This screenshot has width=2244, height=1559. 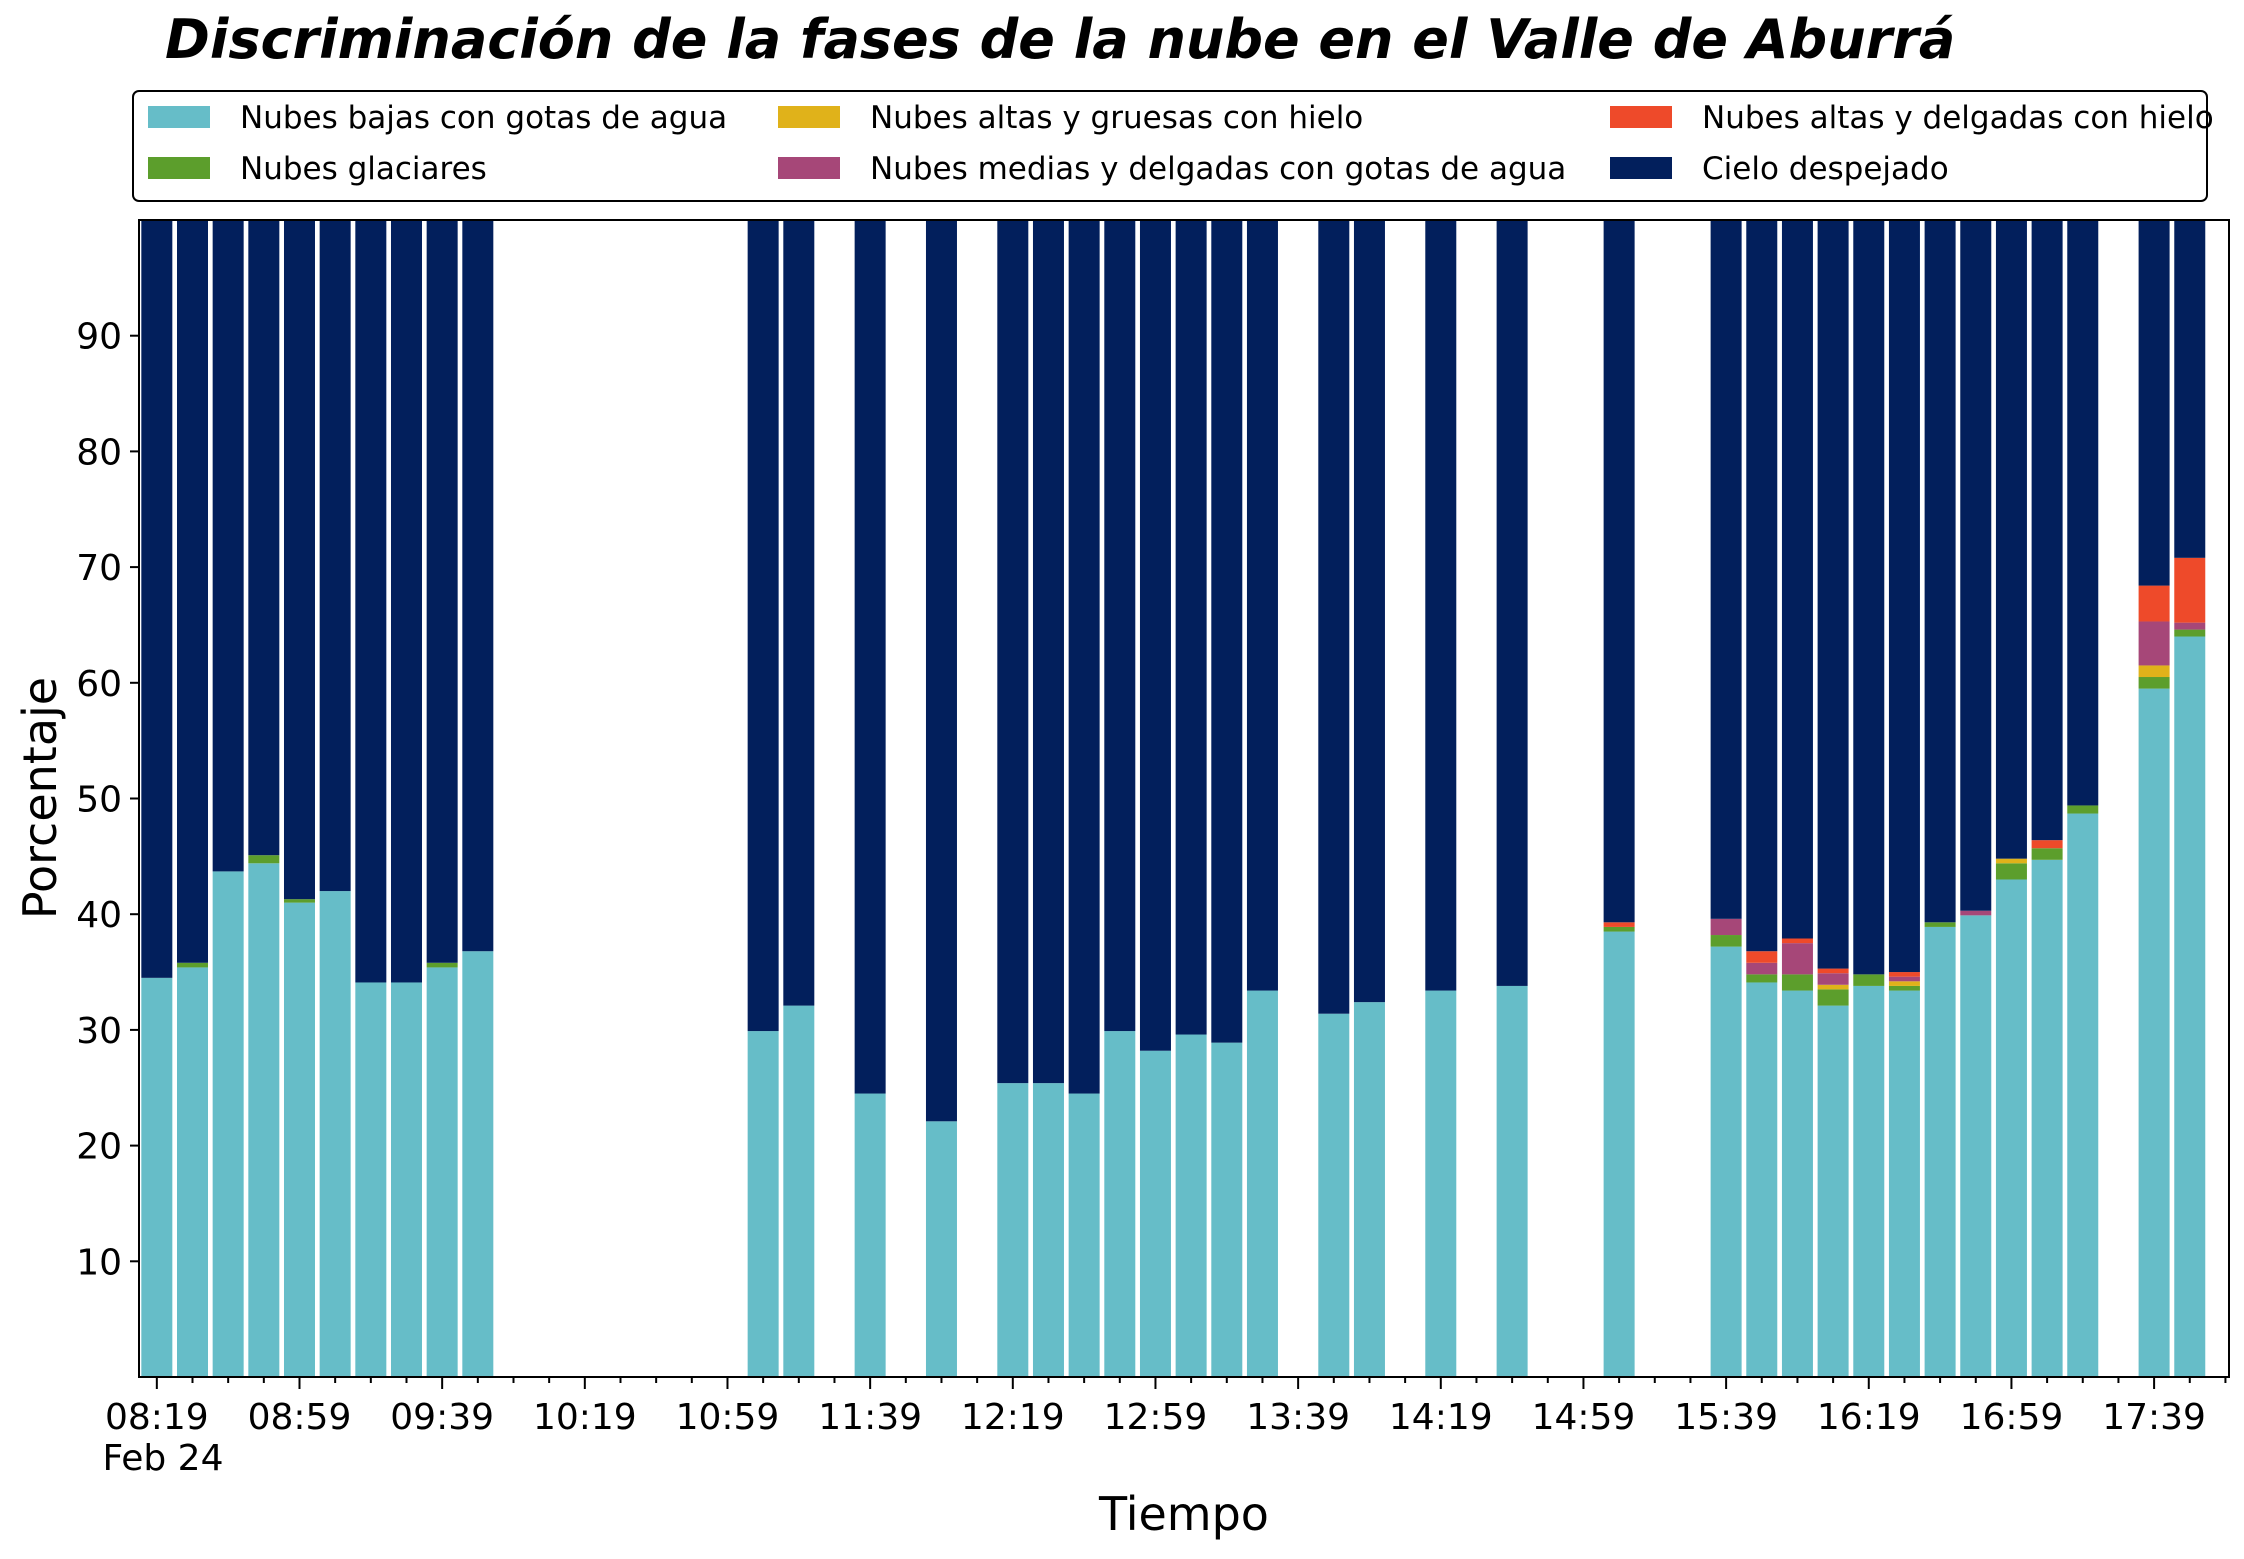 What do you see at coordinates (1116, 118) in the screenshot?
I see `legend-label-2: Nubes altas y gruesas con hielo` at bounding box center [1116, 118].